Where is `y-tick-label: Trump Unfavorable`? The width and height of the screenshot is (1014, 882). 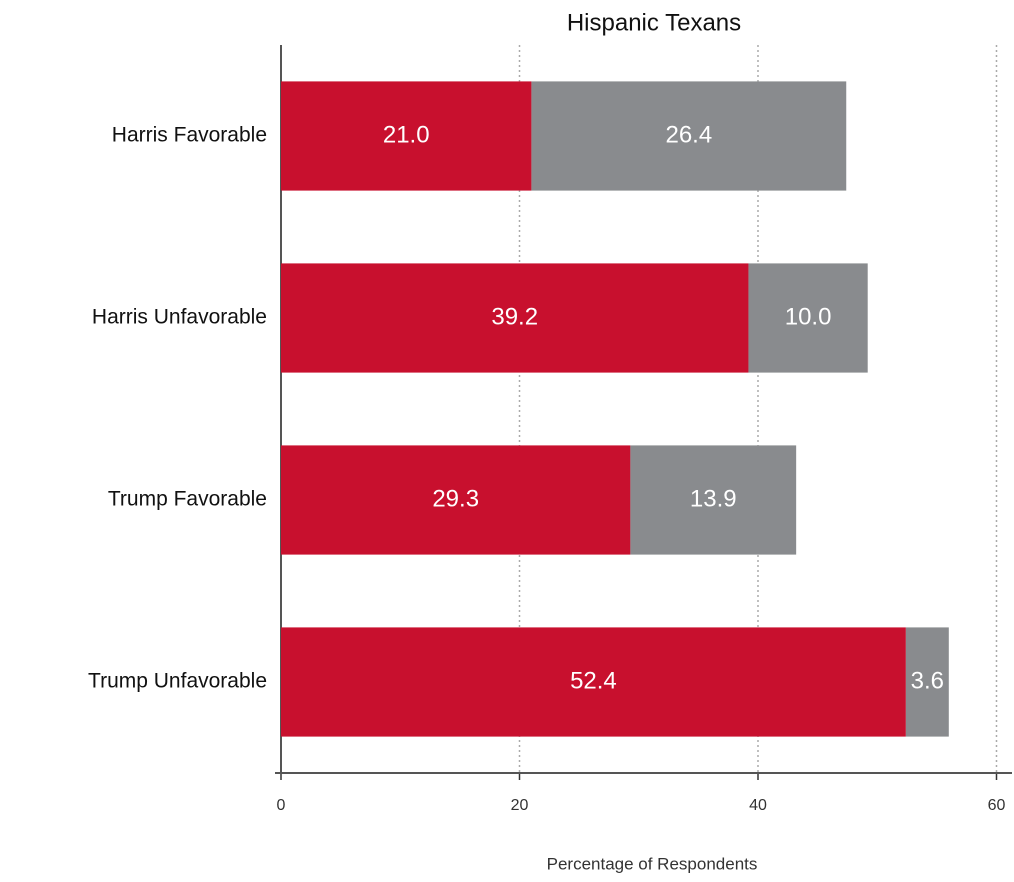
y-tick-label: Trump Unfavorable is located at coordinates (177, 681).